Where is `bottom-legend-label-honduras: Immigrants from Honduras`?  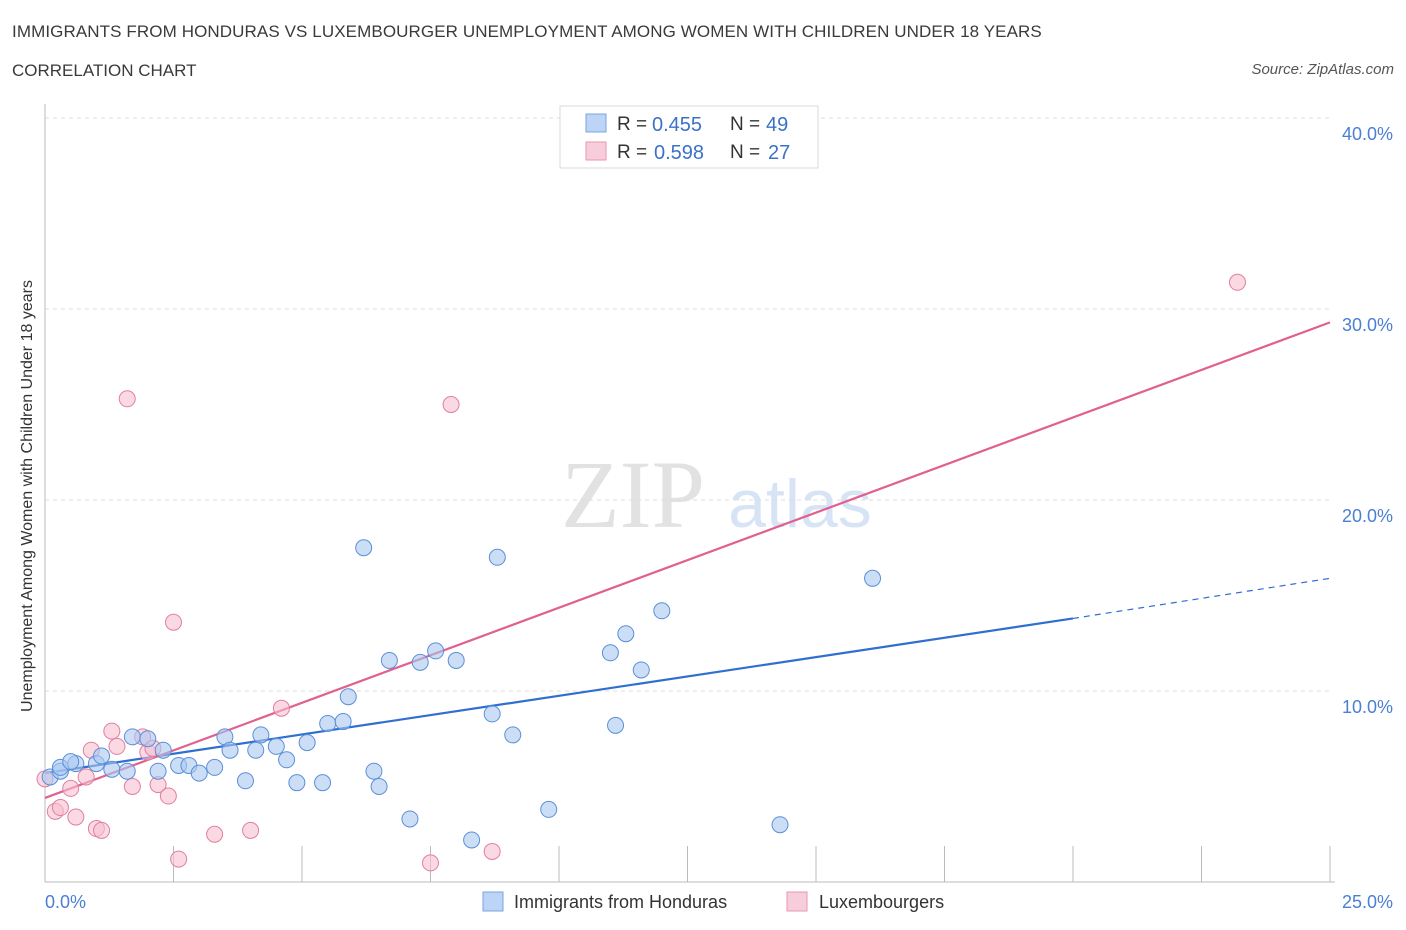 bottom-legend-label-honduras: Immigrants from Honduras is located at coordinates (620, 902).